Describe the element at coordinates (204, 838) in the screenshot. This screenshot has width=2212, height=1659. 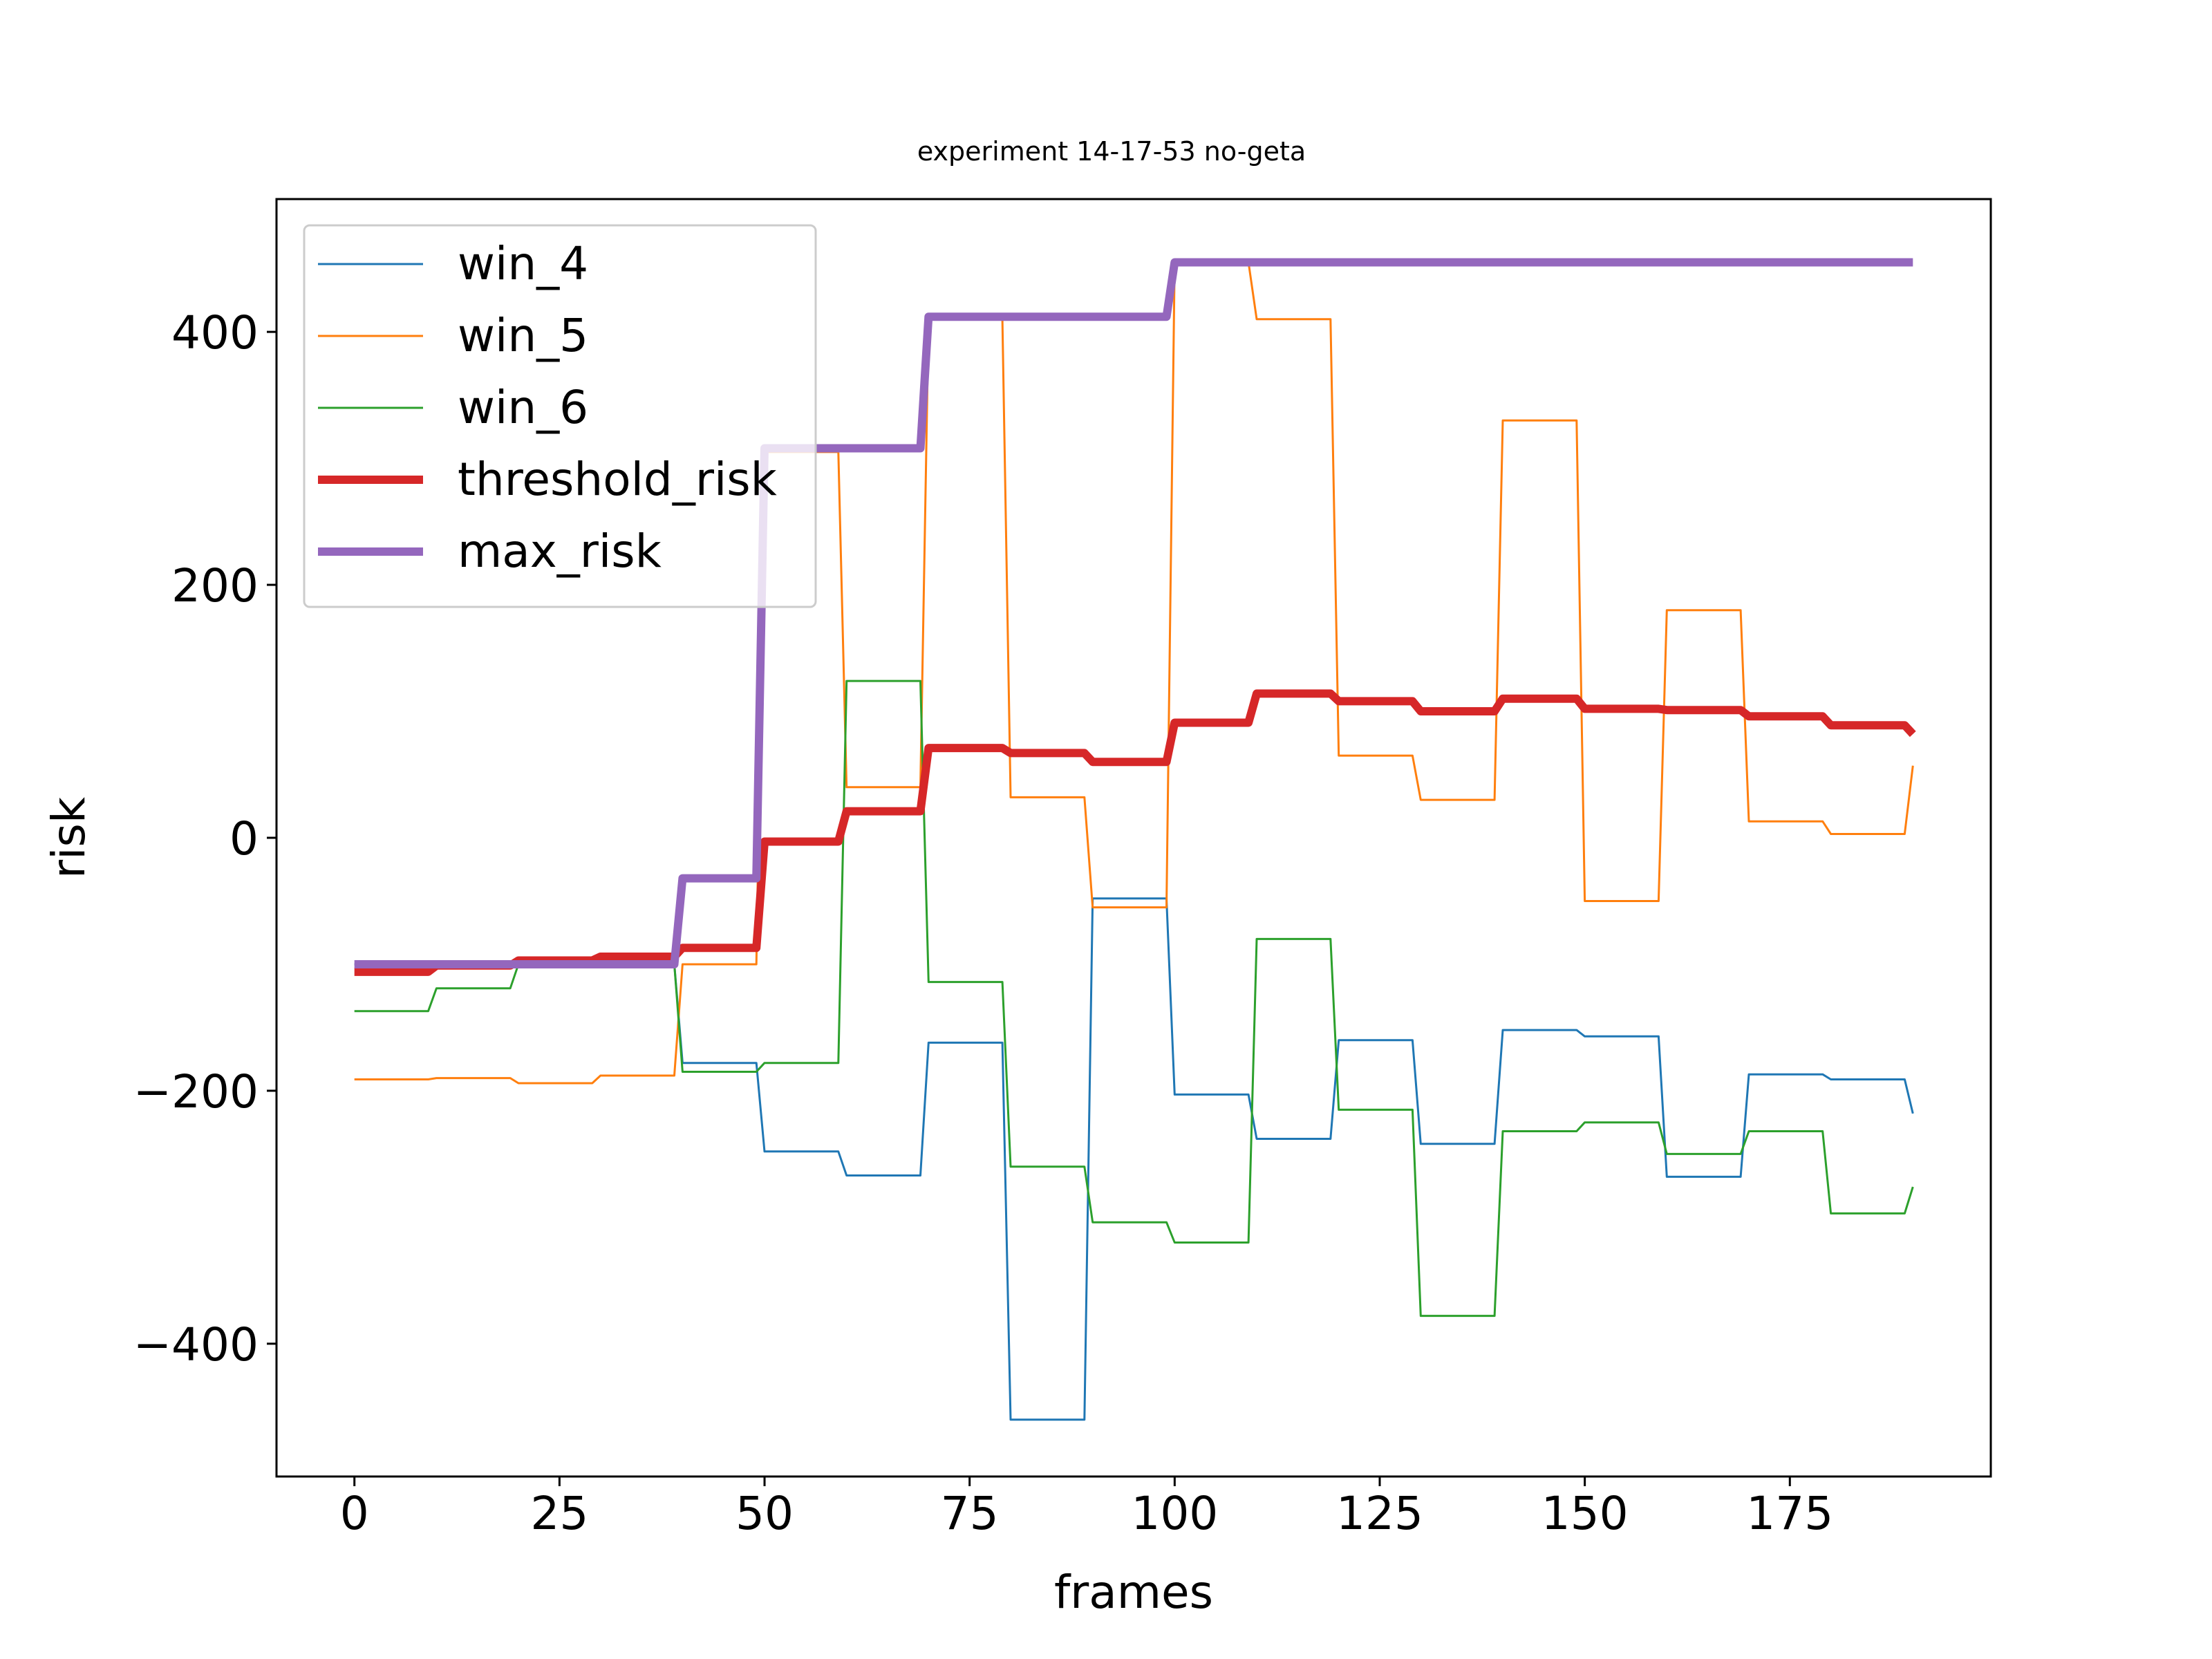
I see `y-axis: −400 −200 0 200 400` at that location.